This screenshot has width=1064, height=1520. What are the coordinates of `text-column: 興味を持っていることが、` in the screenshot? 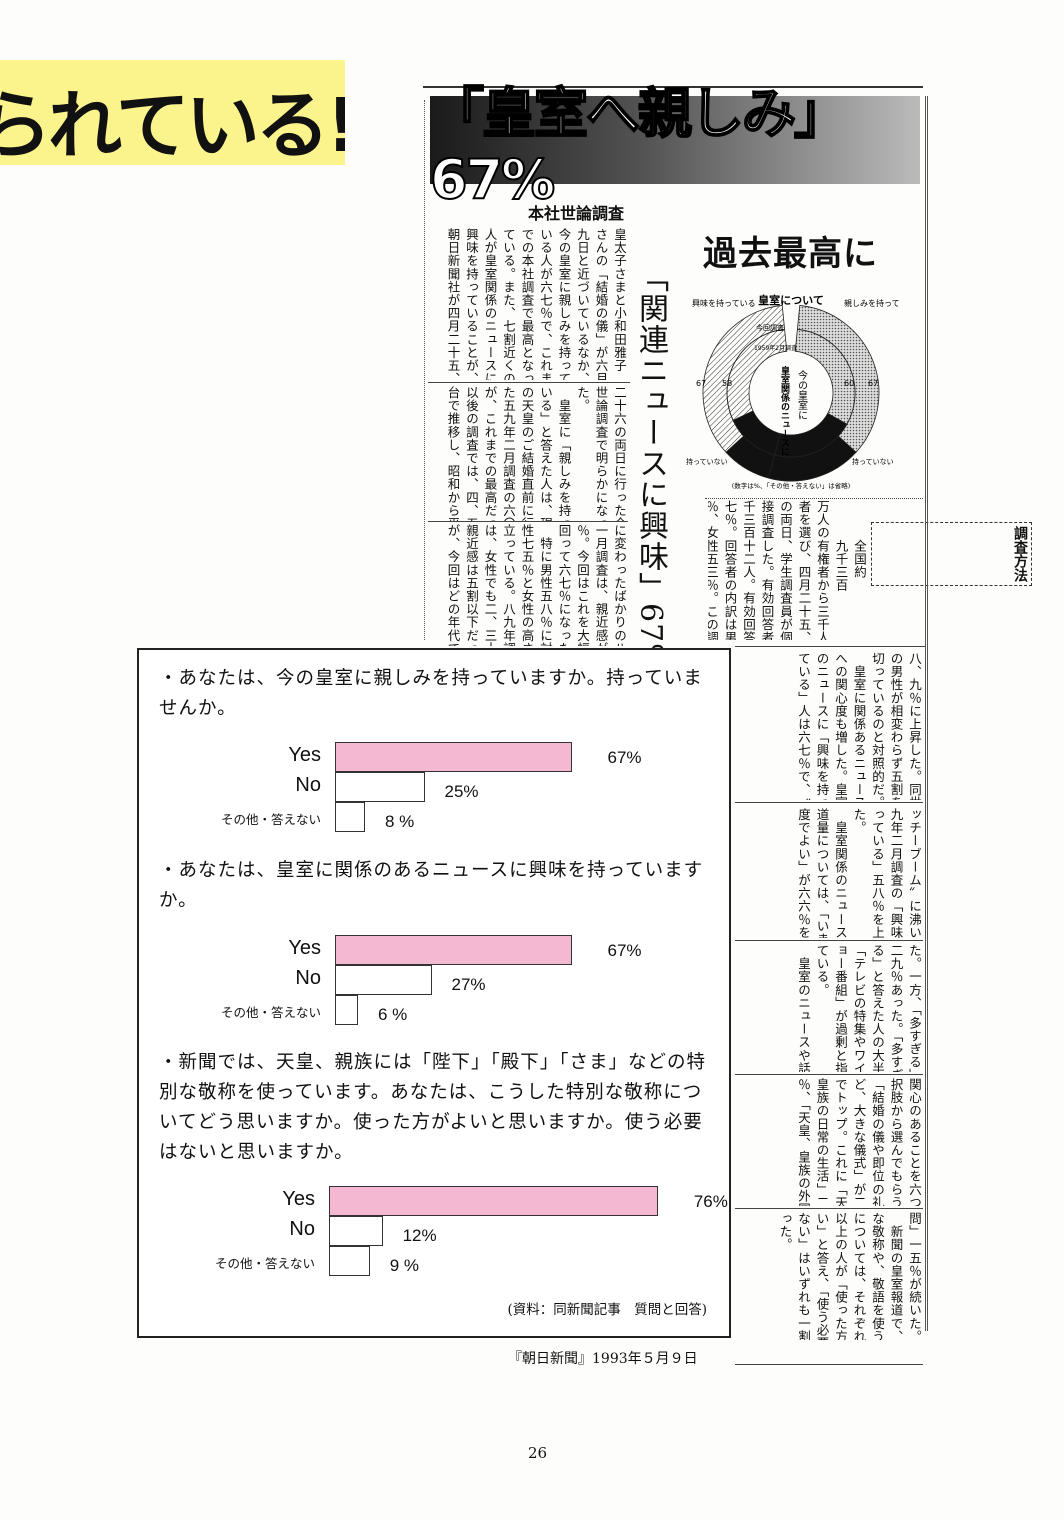 It's located at (471, 304).